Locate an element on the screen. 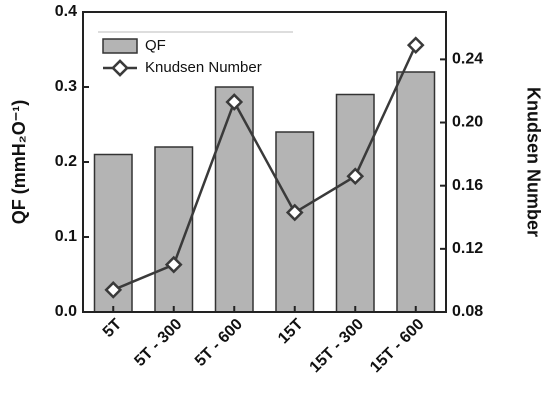 The height and width of the screenshot is (412, 550). y-tick-label: 0.3 is located at coordinates (66, 86).